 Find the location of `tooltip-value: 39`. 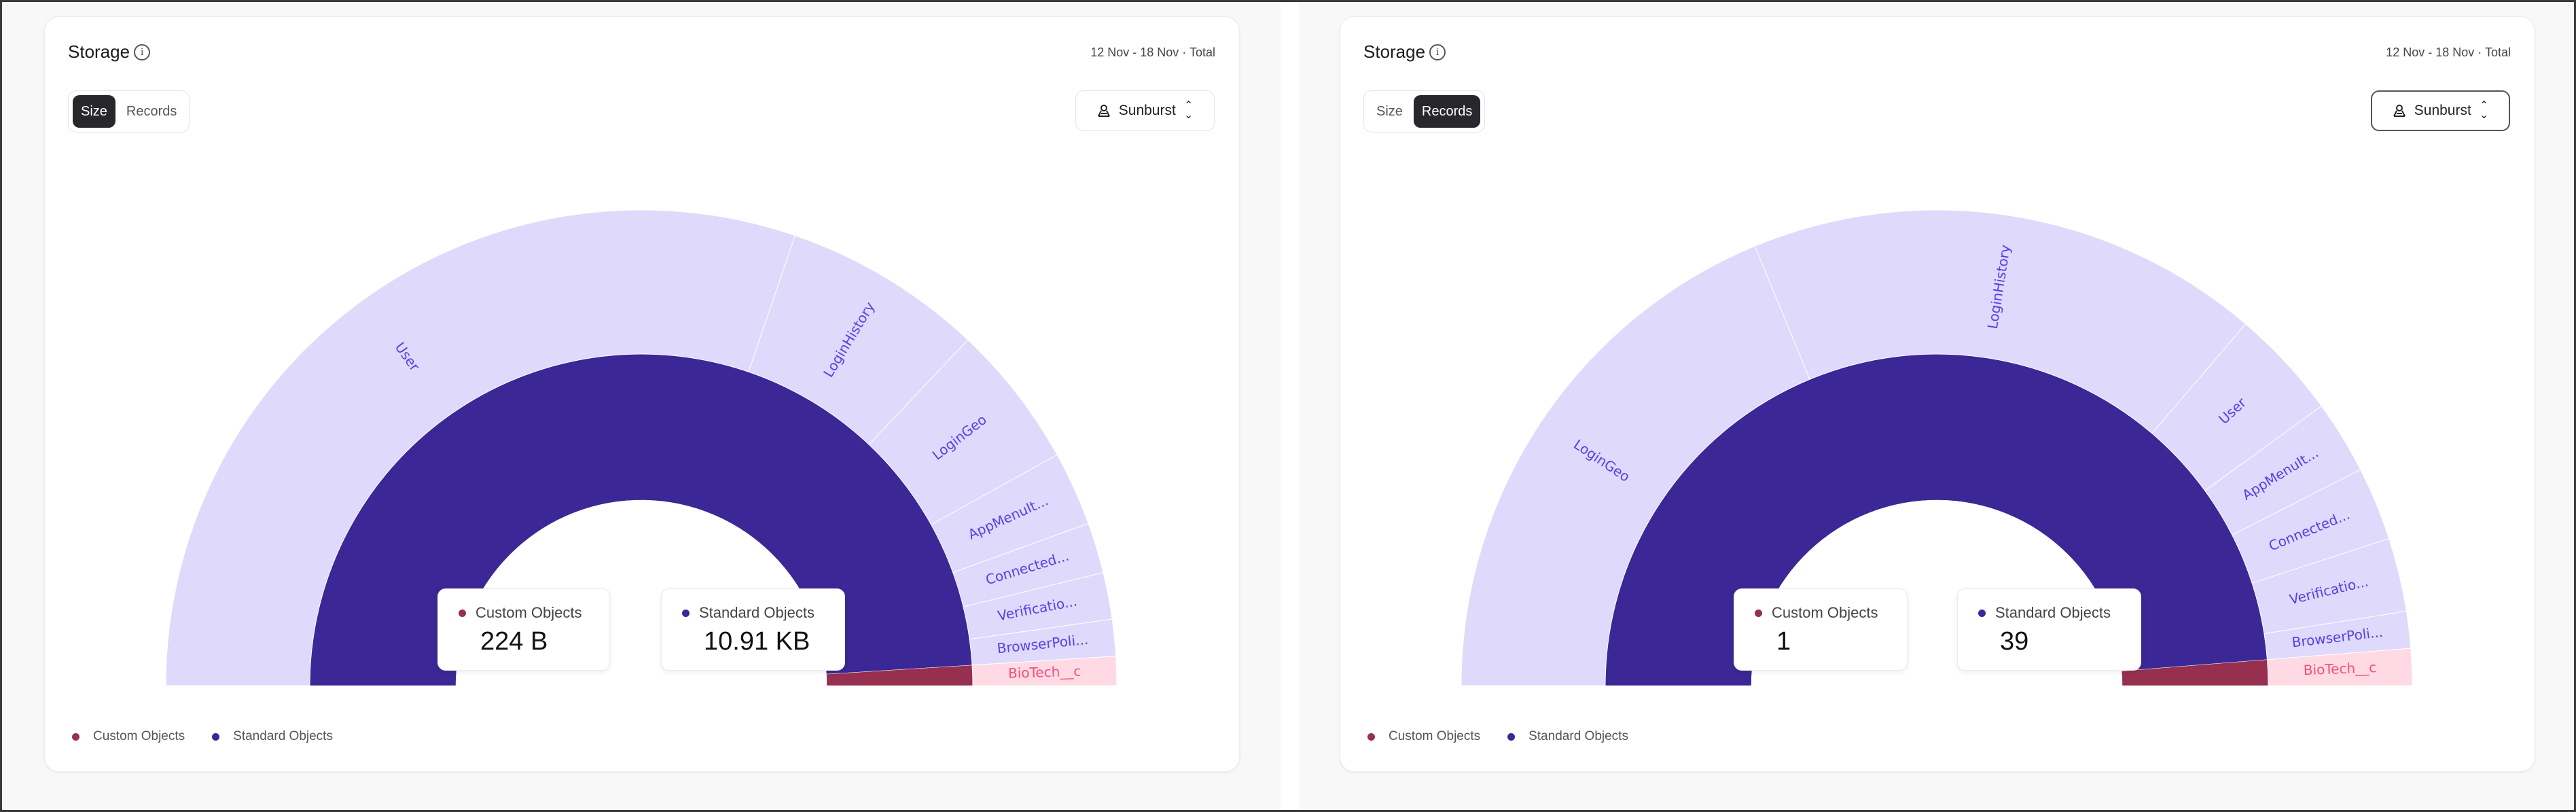

tooltip-value: 39 is located at coordinates (2015, 642).